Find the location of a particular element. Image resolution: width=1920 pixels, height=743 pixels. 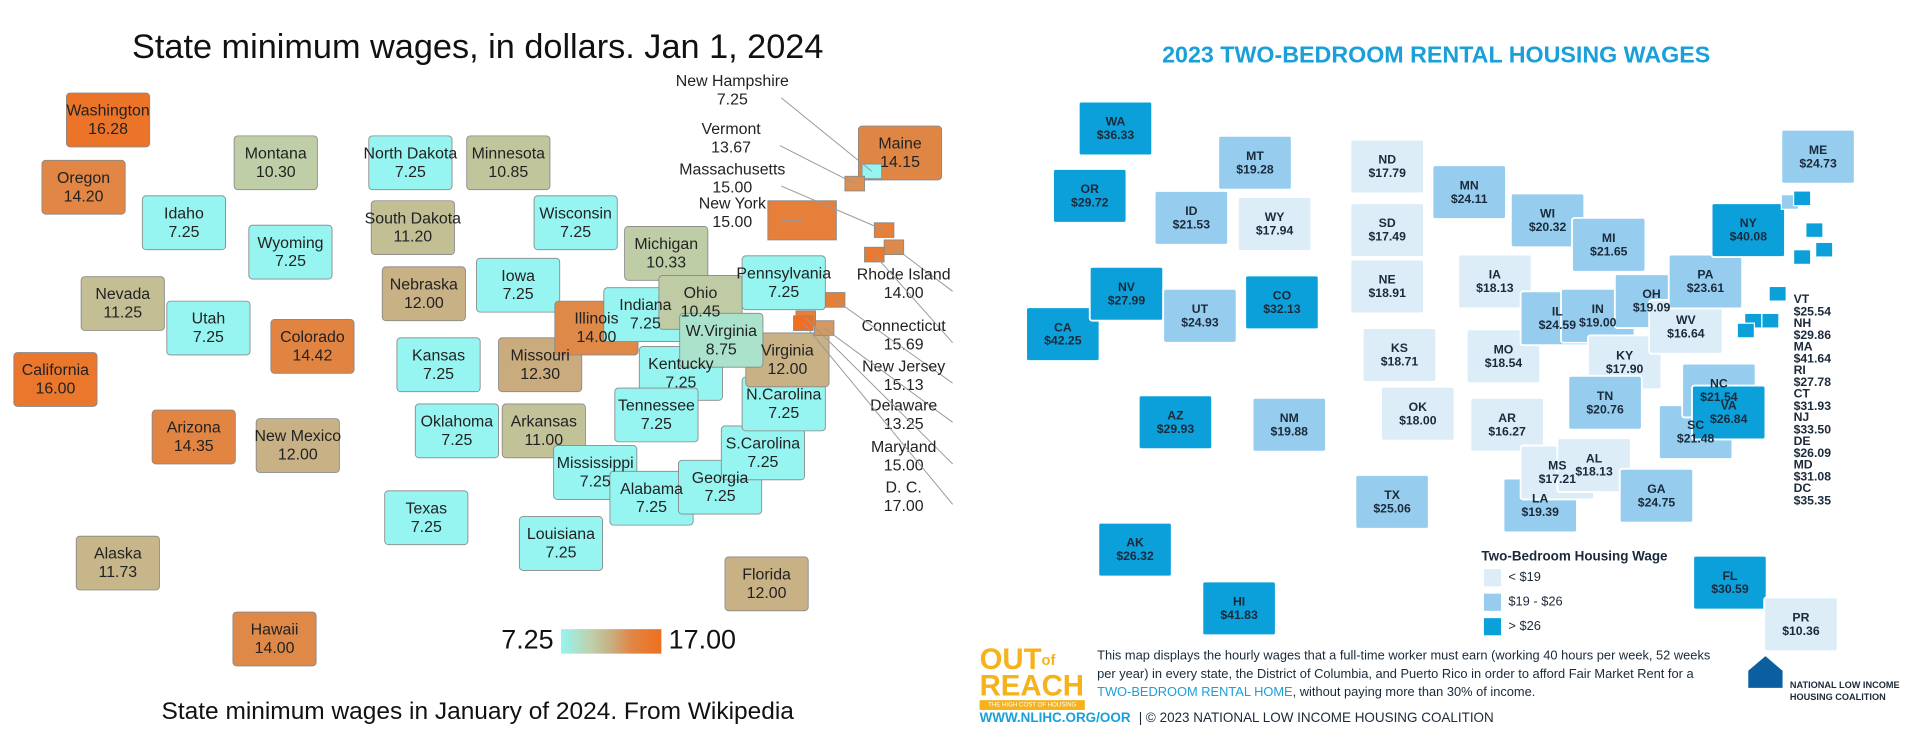

state-name: Oregon is located at coordinates (83, 178).